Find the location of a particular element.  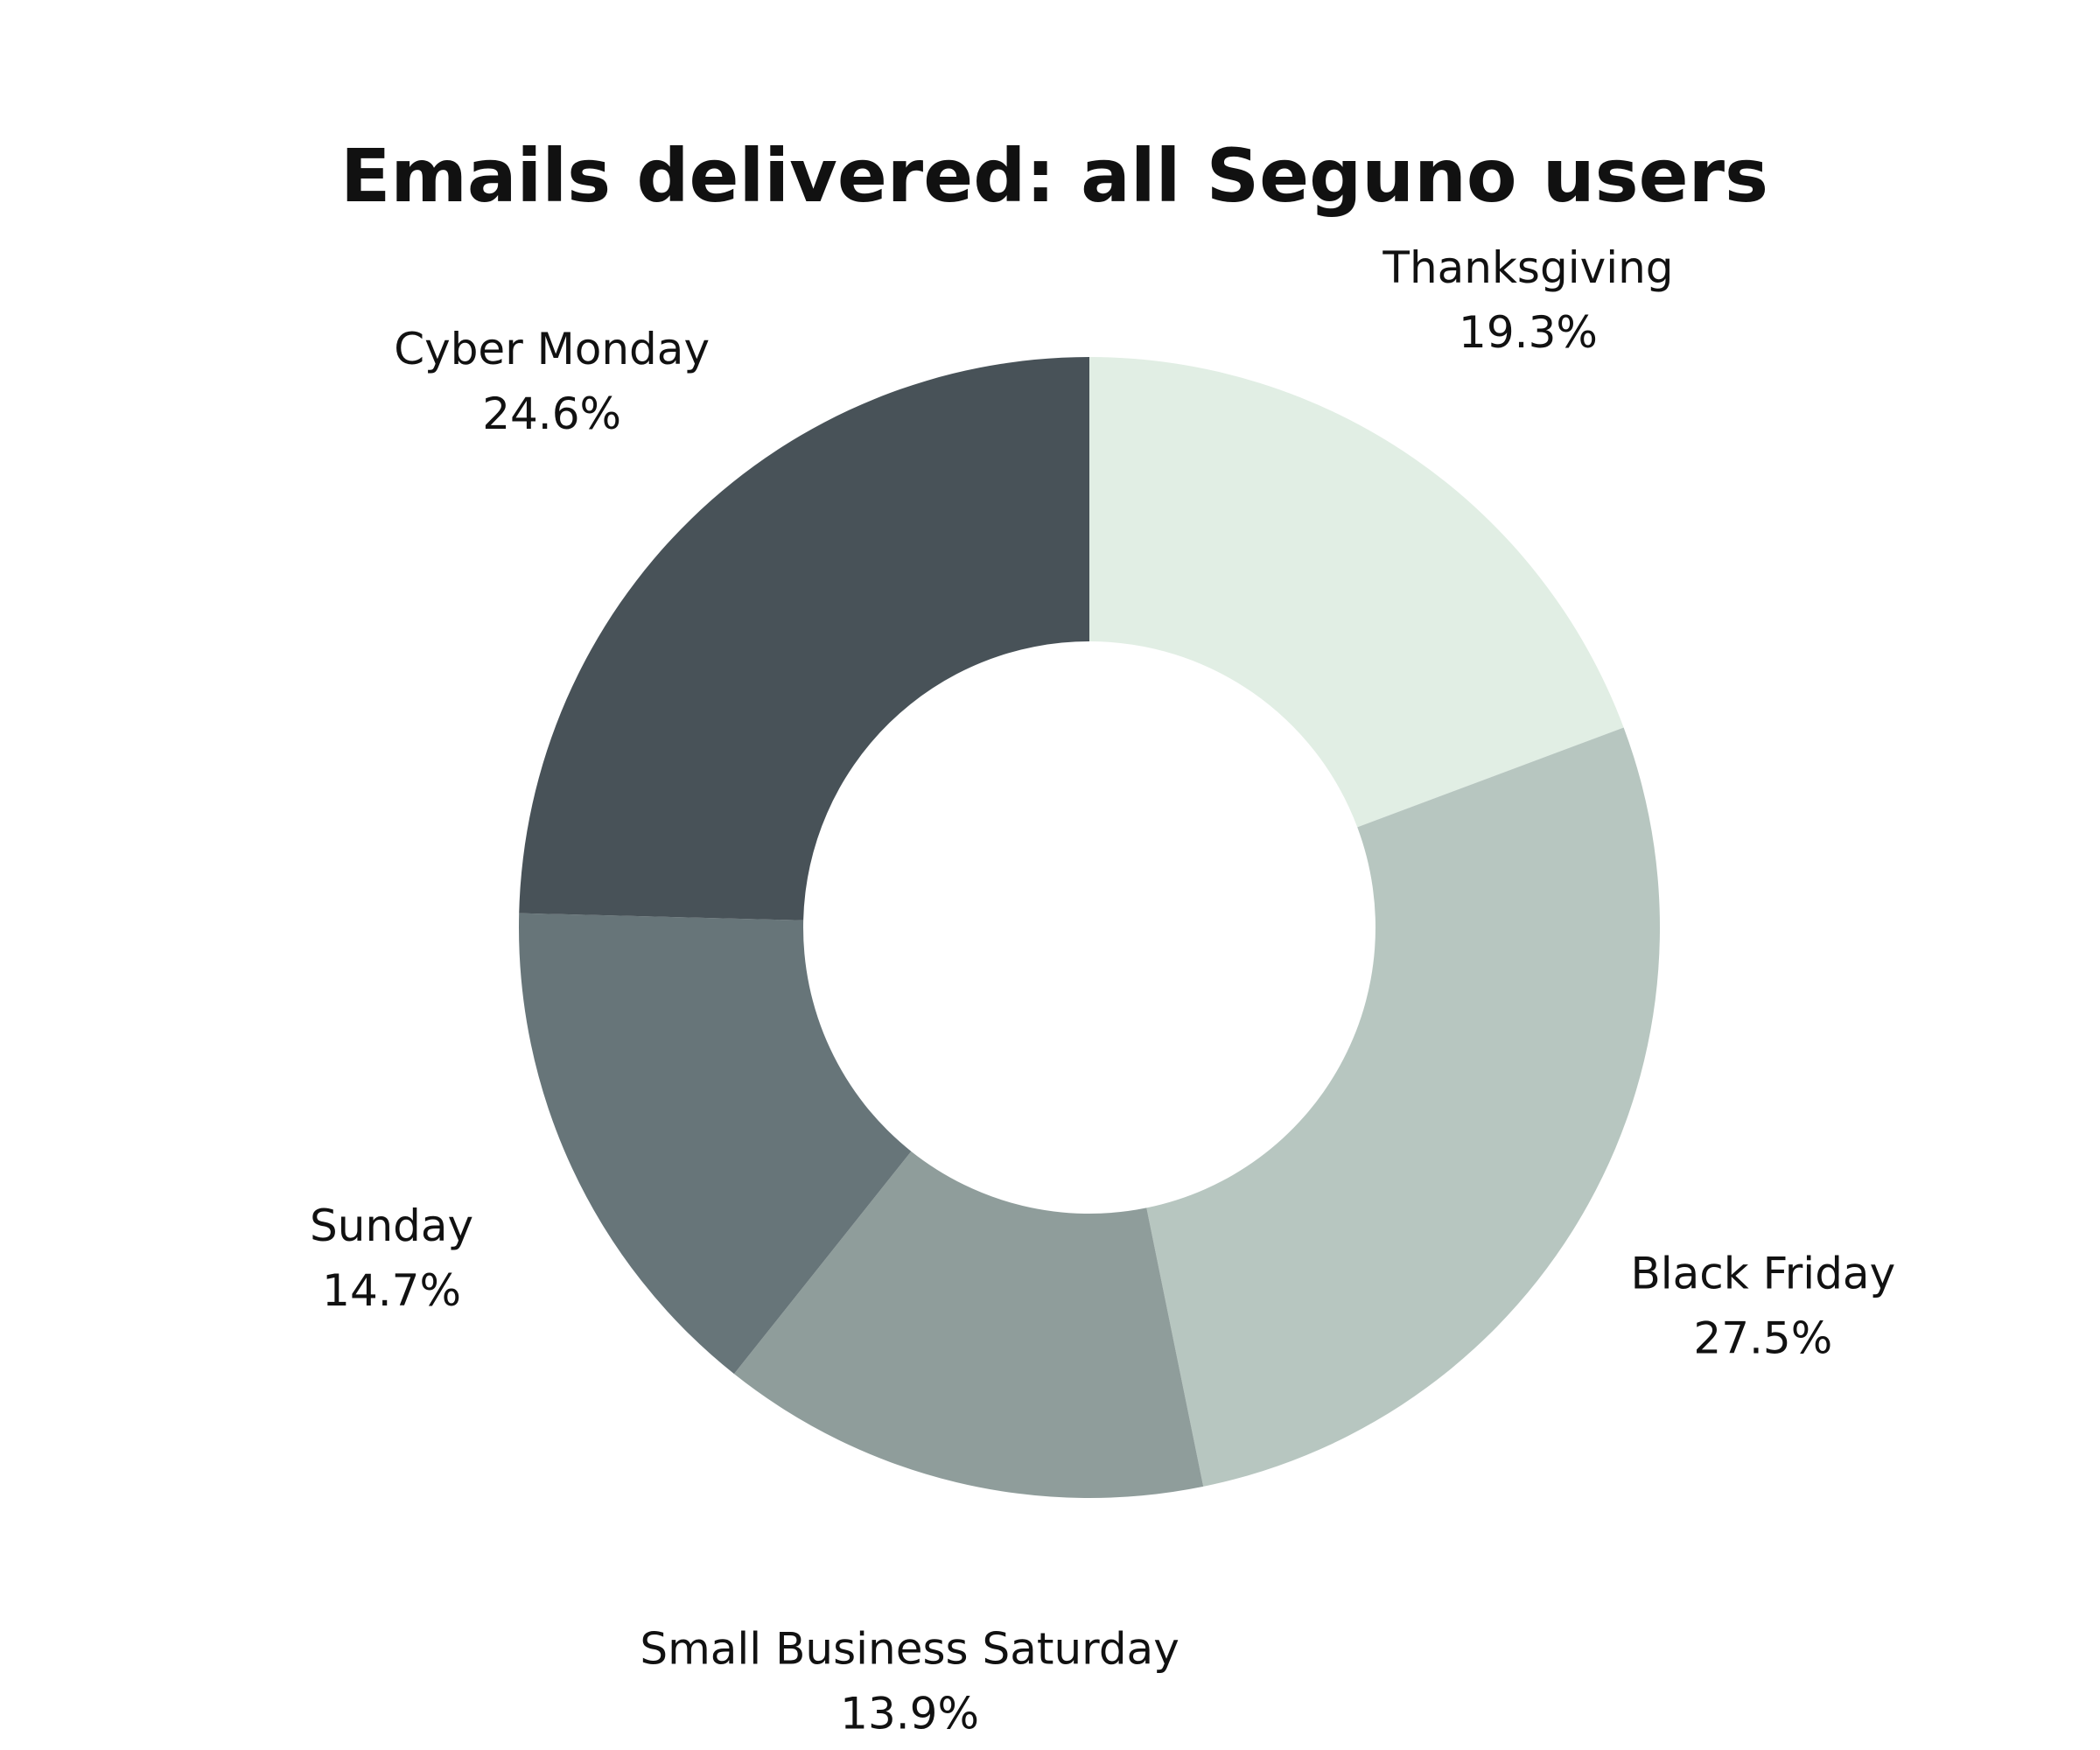

slice-black-friday is located at coordinates (1403, 1107).